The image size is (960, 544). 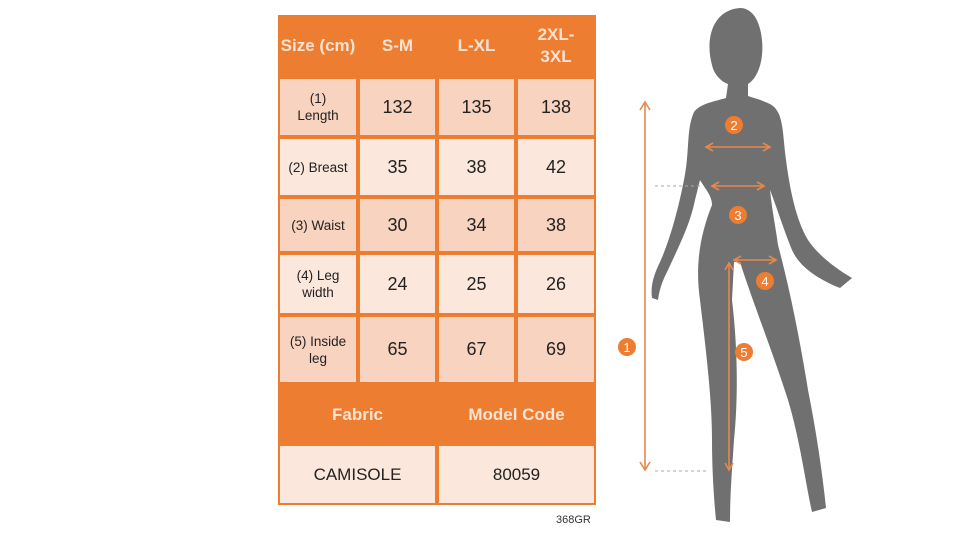 I want to click on row-label: (5) Inside leg, so click(x=318, y=349).